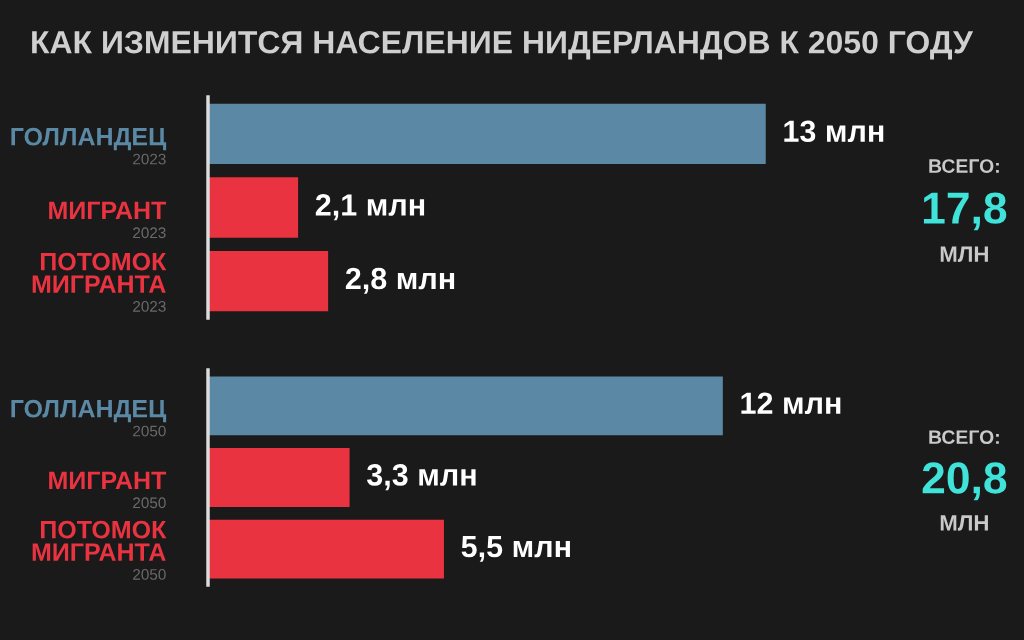 This screenshot has width=1024, height=640. I want to click on y-tick-label: МИГРАНТ 2023, so click(108, 220).